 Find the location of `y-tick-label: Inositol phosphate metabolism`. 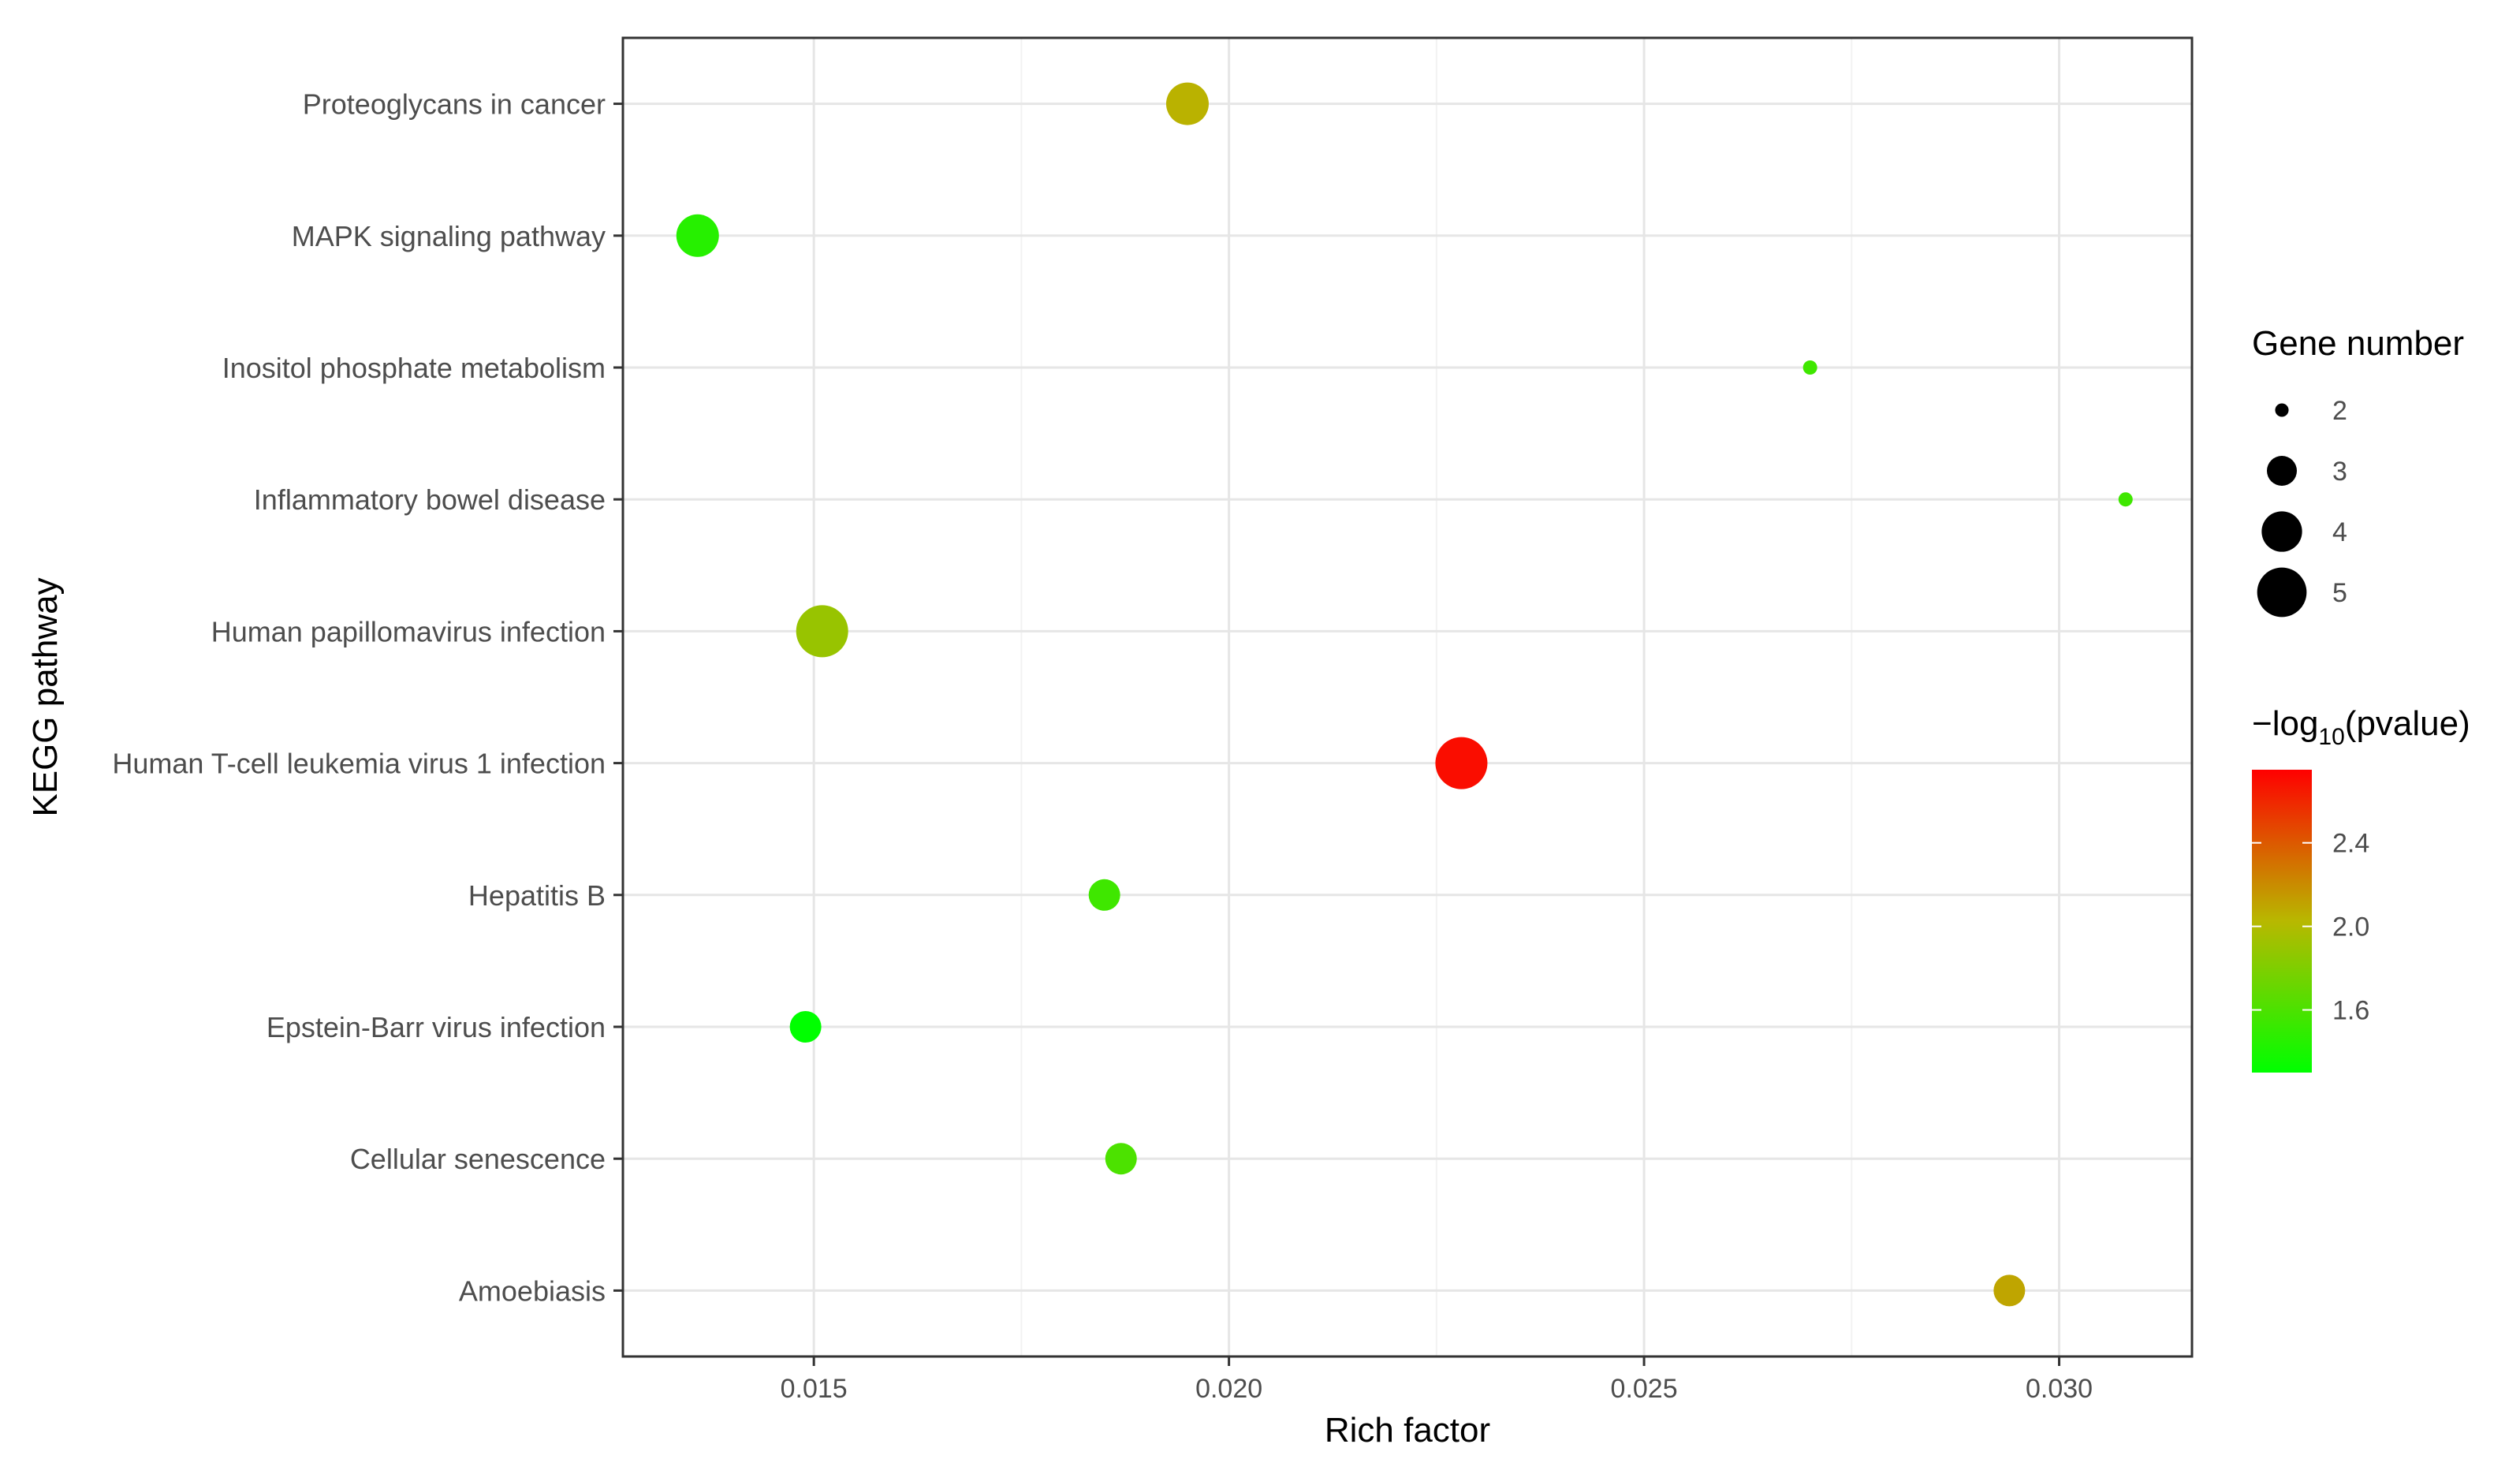

y-tick-label: Inositol phosphate metabolism is located at coordinates (414, 368).